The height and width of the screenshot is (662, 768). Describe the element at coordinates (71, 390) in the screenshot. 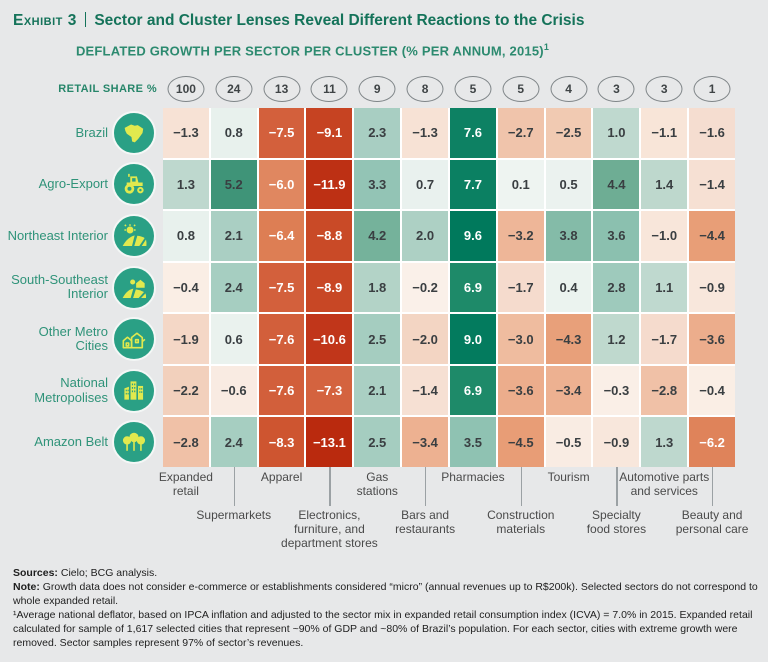

I see `cluster-label: National Metropolises` at that location.